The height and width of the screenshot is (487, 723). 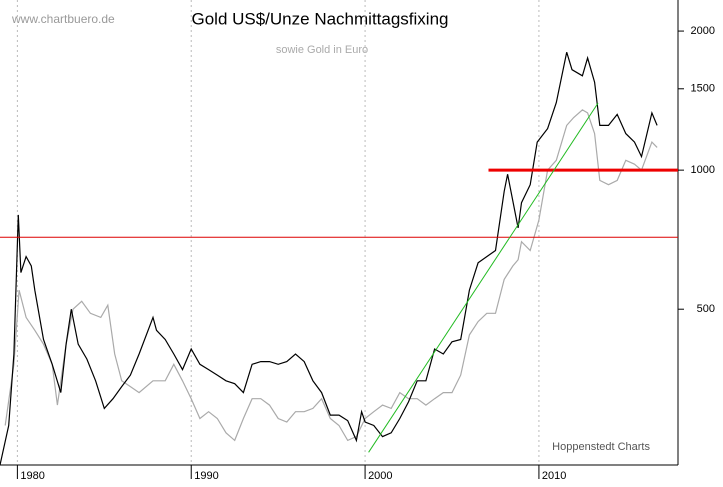 I want to click on x-tick-label: 2010, so click(x=554, y=476).